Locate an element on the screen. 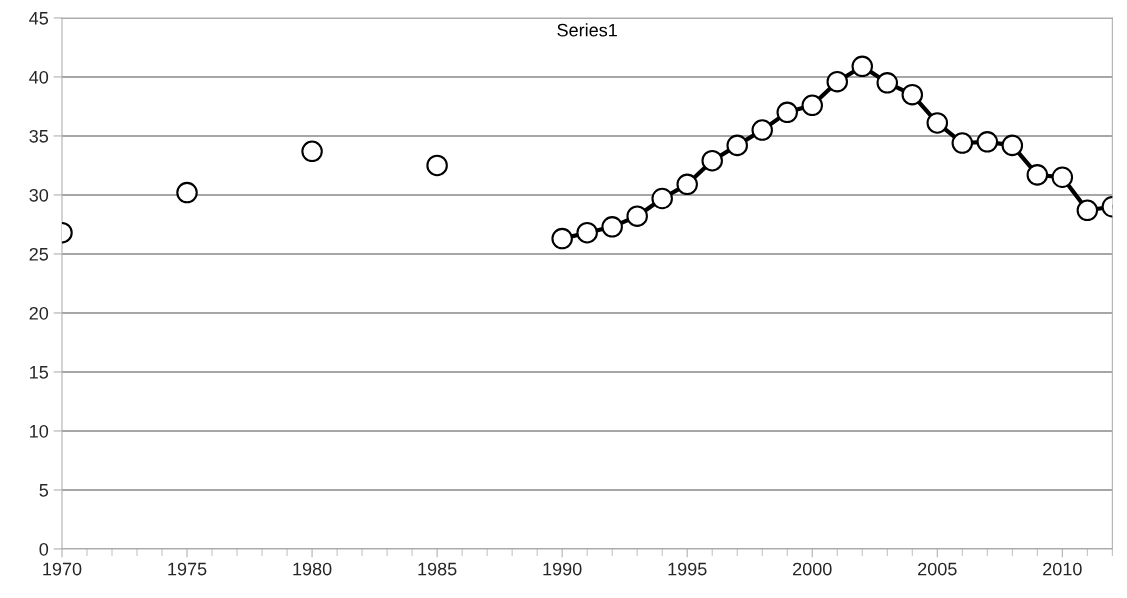  x-tick-label: 1985 is located at coordinates (437, 569).